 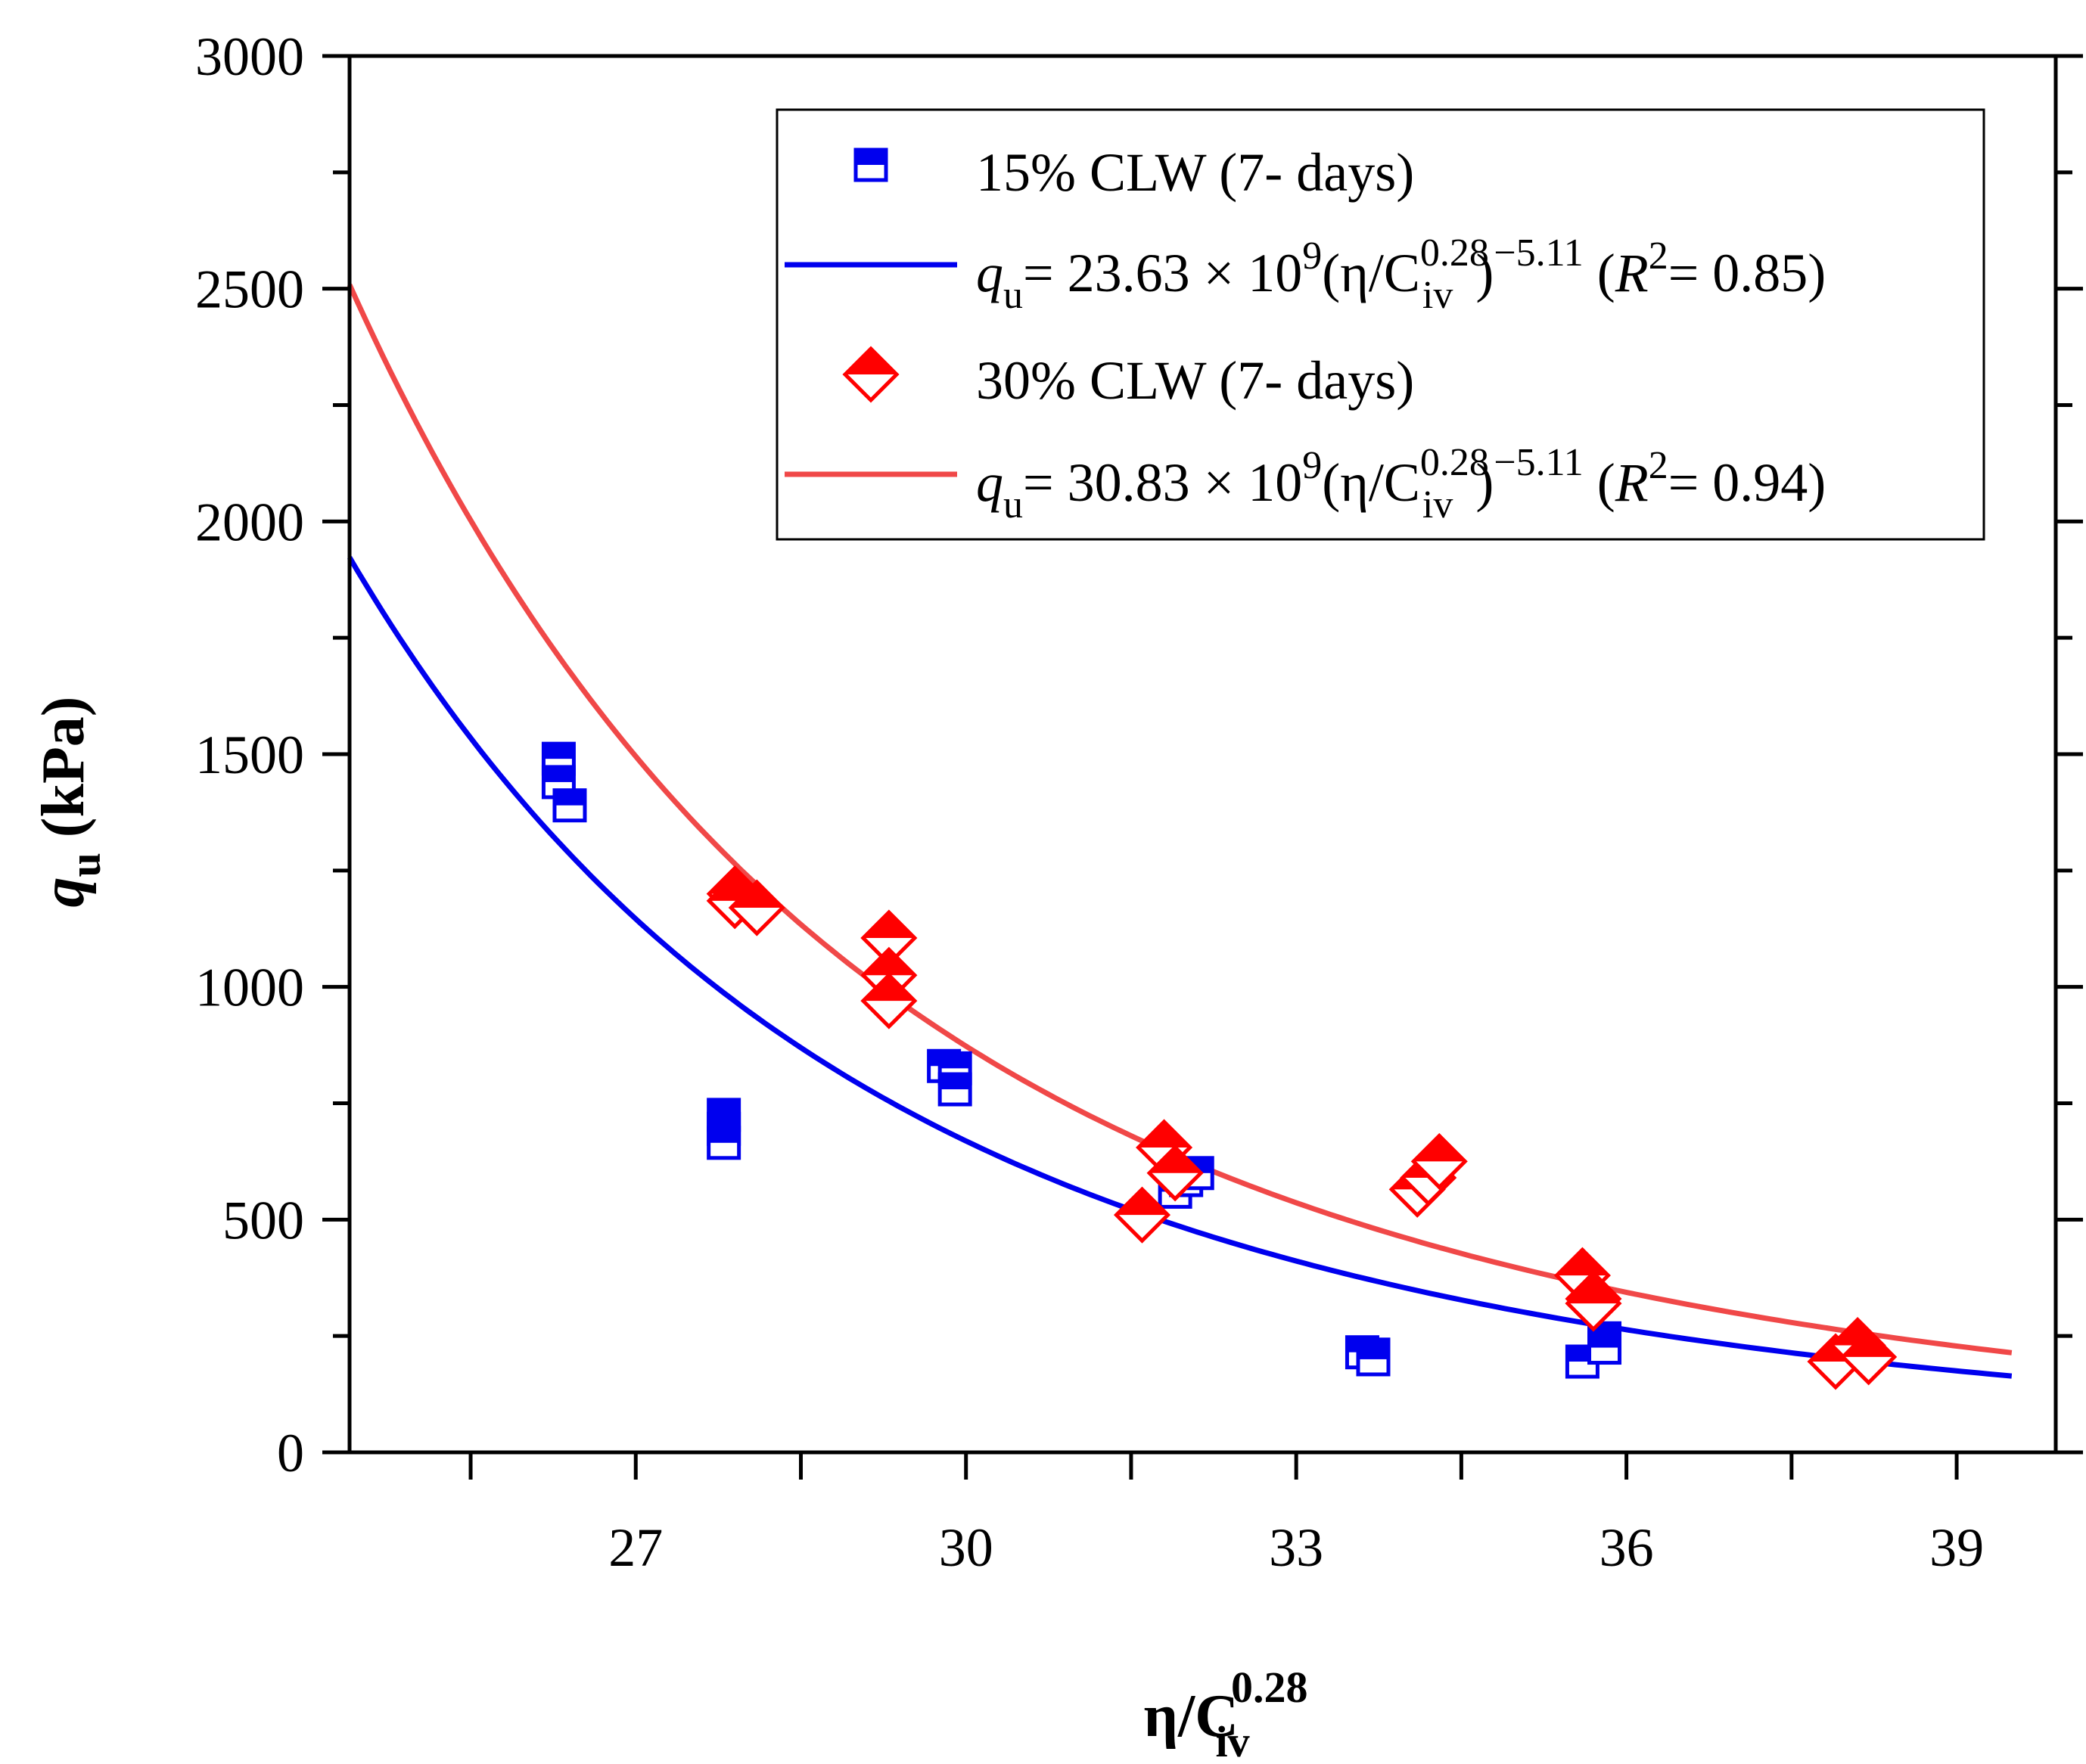 What do you see at coordinates (1626, 1547) in the screenshot?
I see `x-tick-label: 36` at bounding box center [1626, 1547].